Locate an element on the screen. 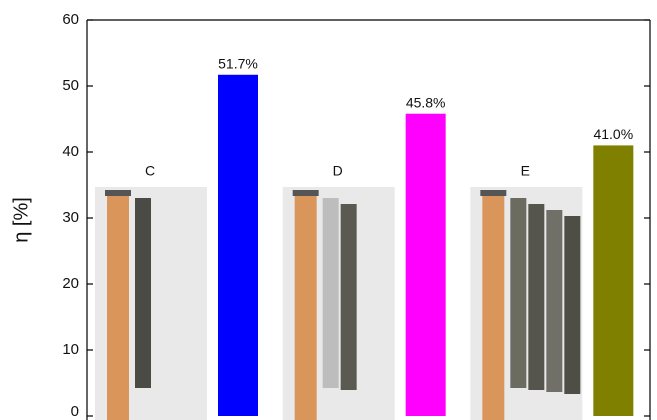 The height and width of the screenshot is (420, 657). category-label: C is located at coordinates (150, 171).